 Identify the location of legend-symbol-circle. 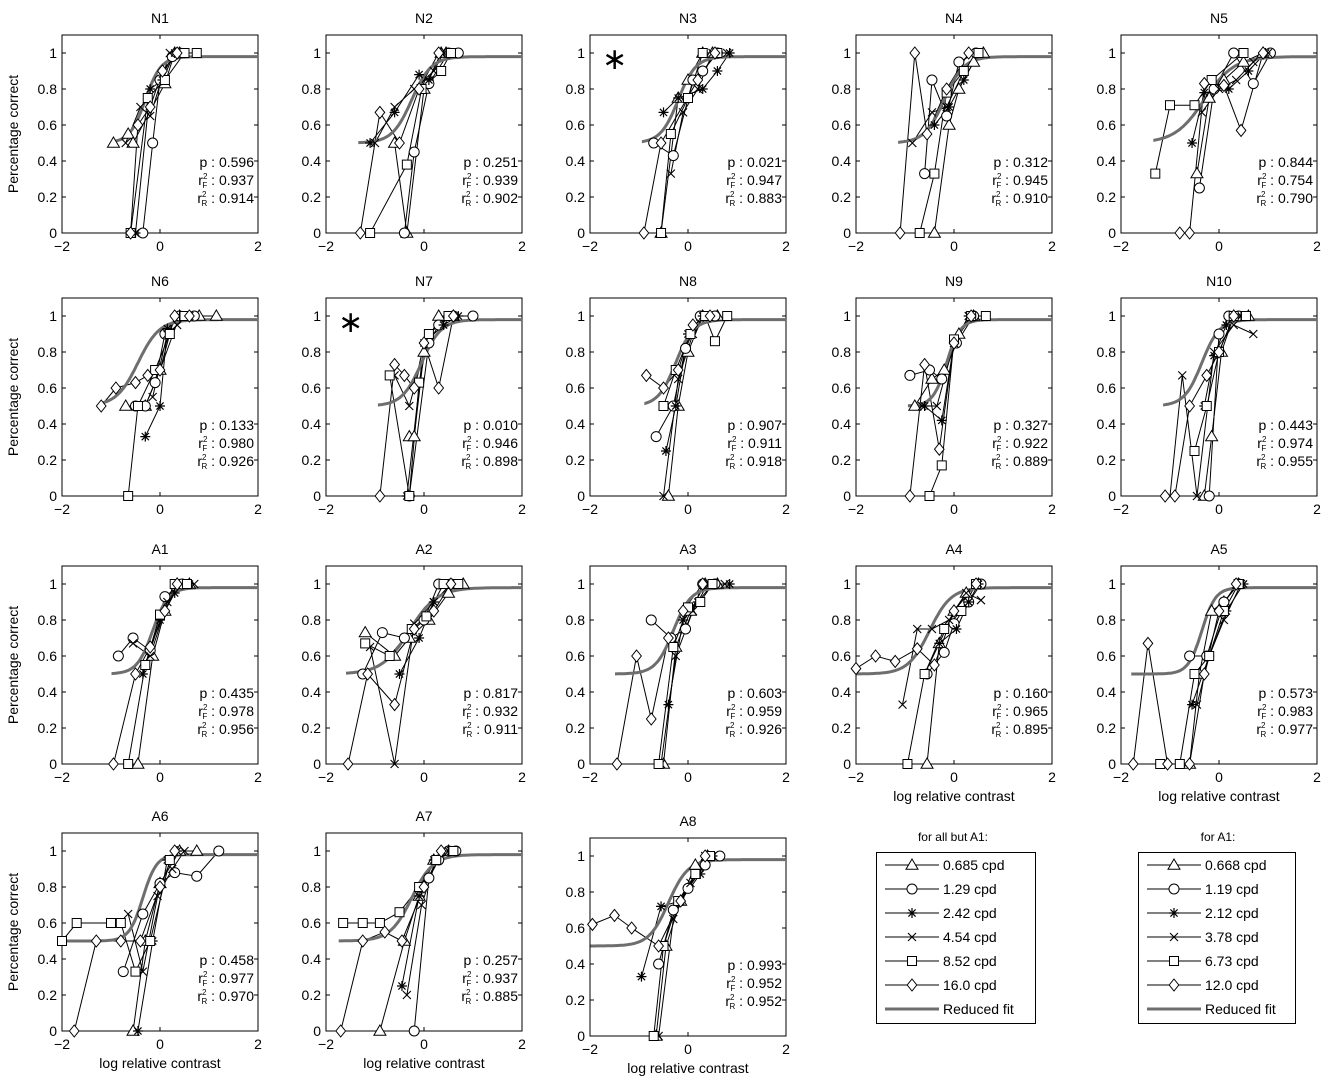
(912, 889).